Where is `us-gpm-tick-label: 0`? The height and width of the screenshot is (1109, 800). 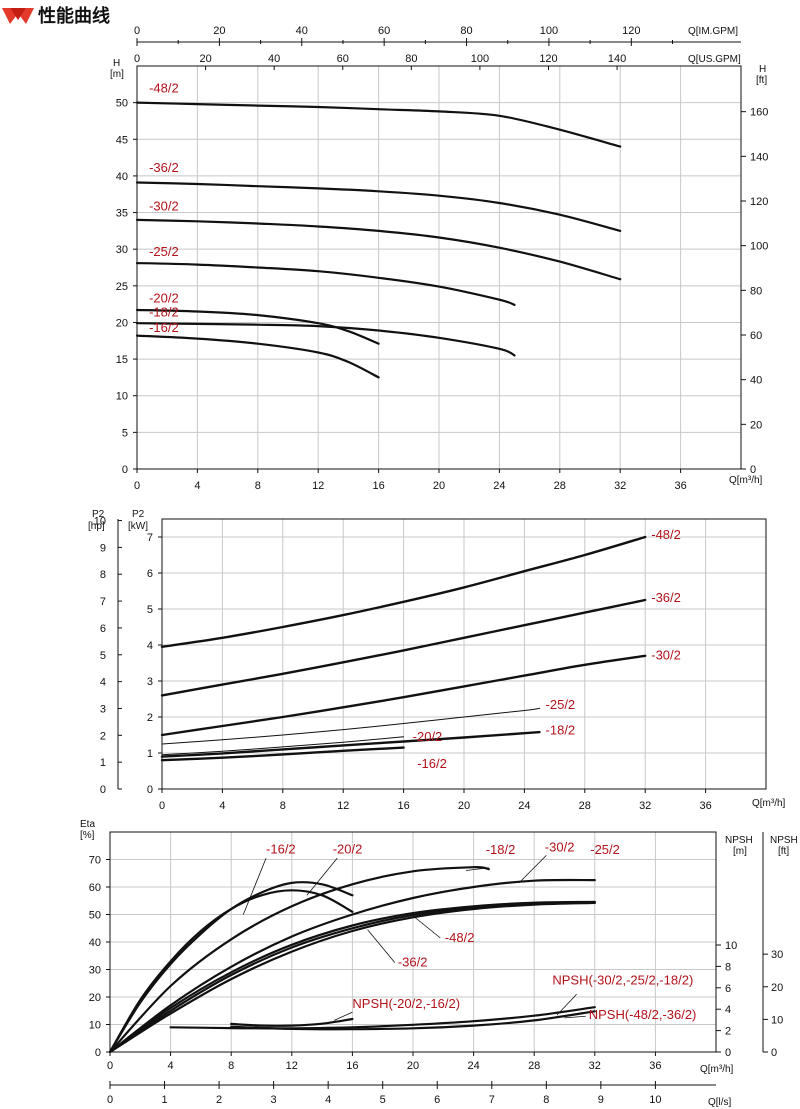
us-gpm-tick-label: 0 is located at coordinates (137, 59).